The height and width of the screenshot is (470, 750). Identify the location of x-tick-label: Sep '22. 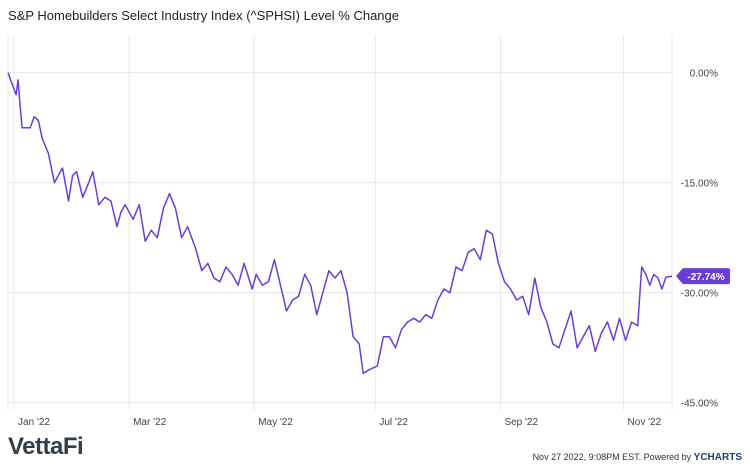
(521, 422).